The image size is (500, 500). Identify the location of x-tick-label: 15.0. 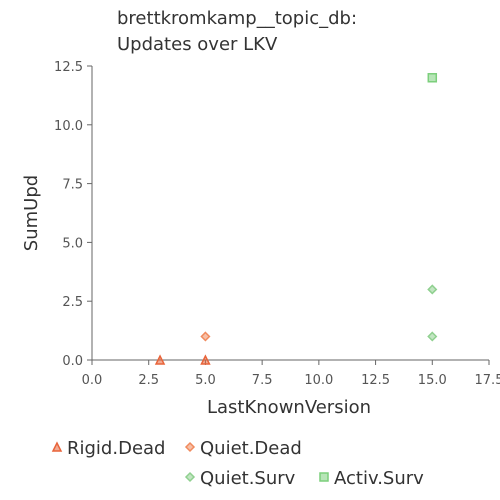
(432, 380).